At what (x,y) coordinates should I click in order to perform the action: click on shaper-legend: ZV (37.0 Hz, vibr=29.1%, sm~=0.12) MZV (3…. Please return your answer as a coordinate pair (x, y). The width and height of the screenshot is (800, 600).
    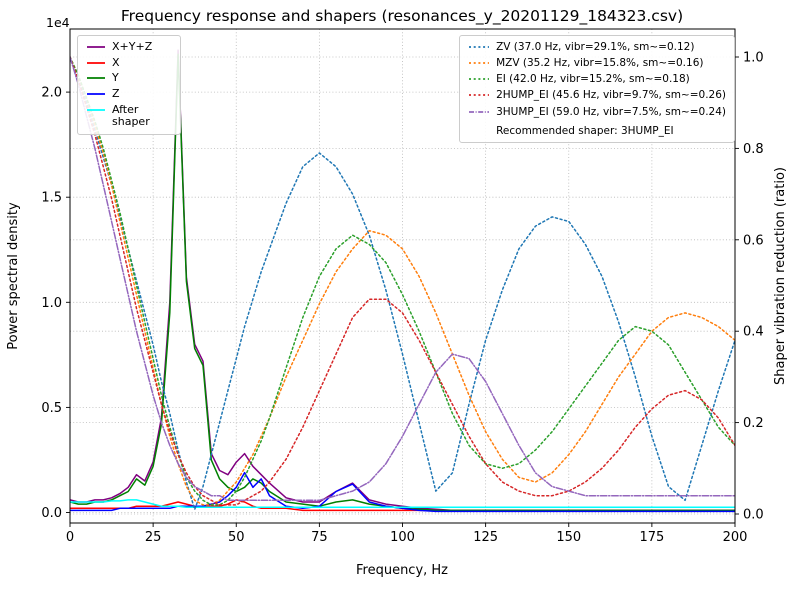
    Looking at the image, I should click on (597, 89).